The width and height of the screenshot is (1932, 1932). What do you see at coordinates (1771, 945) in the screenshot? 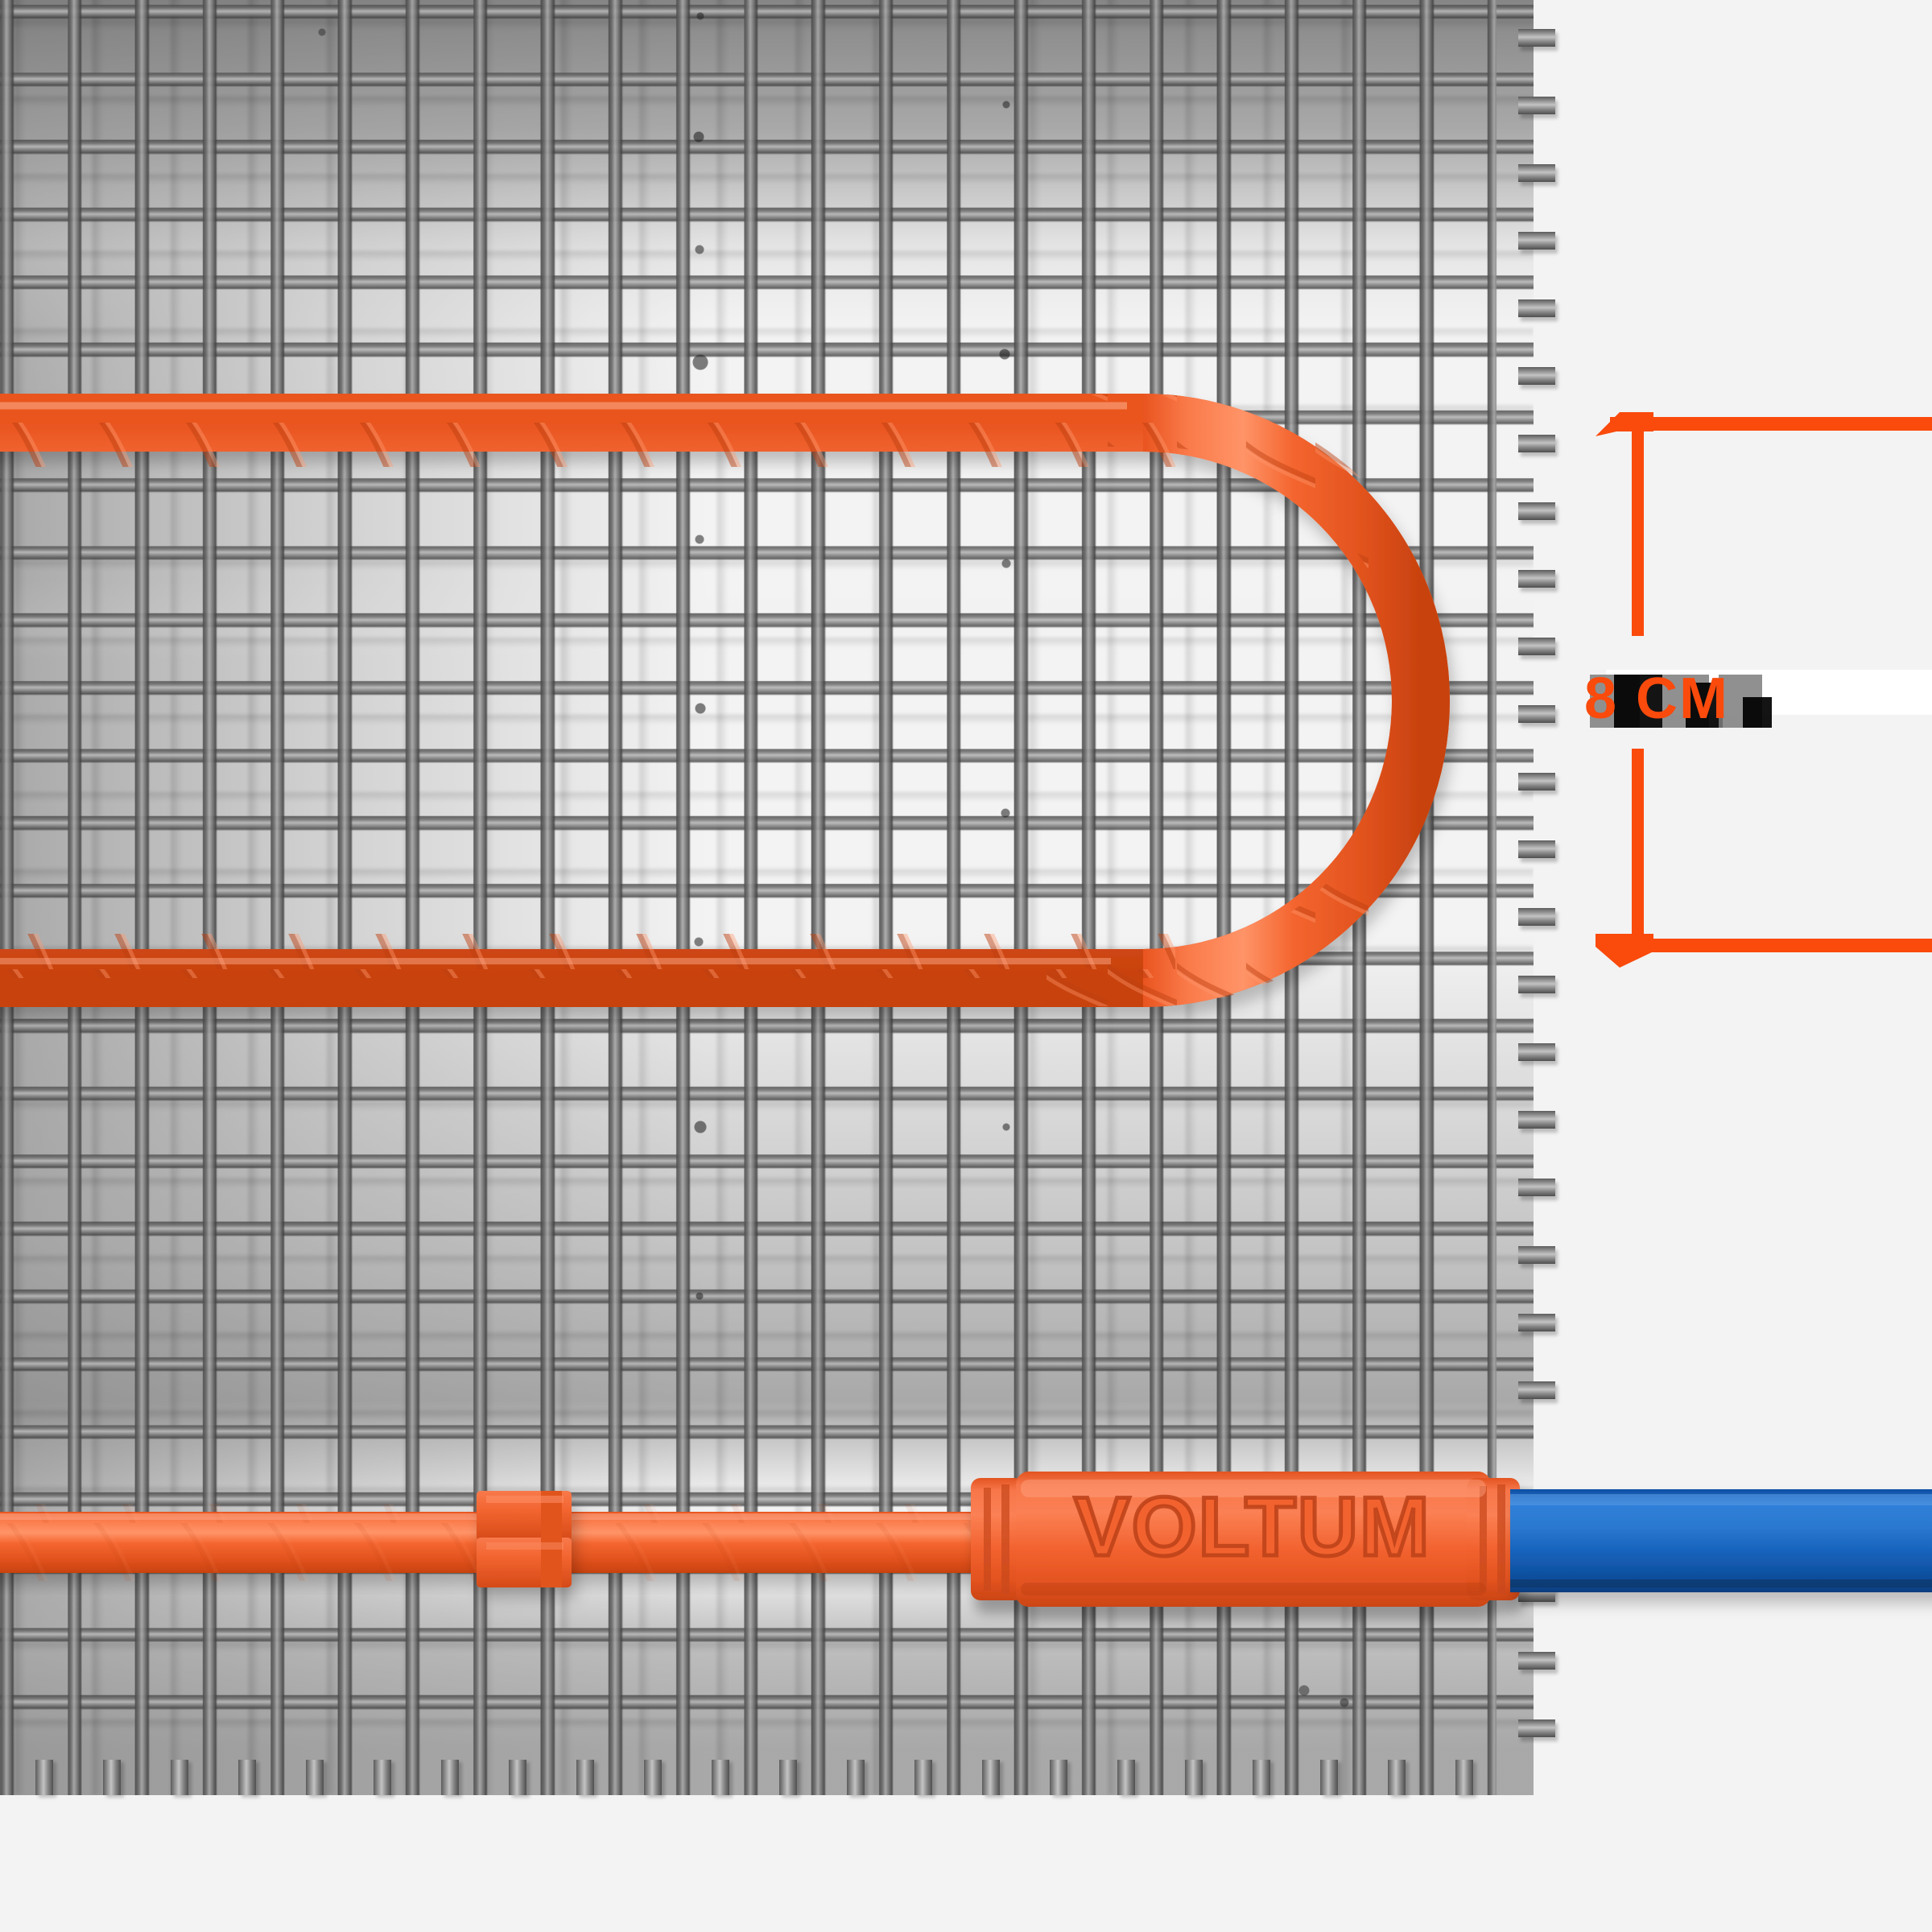
I see `dimension-bottom-extension-line` at bounding box center [1771, 945].